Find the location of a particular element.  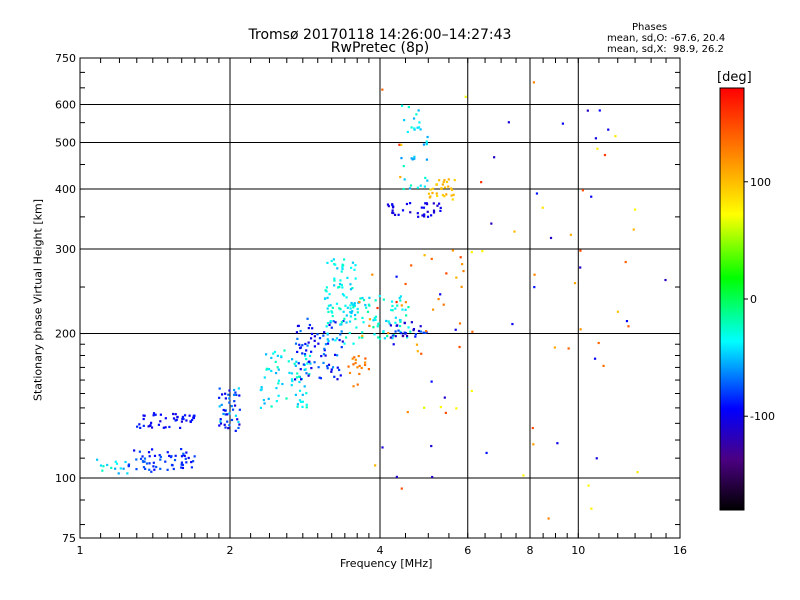

stats-heading: Phases is located at coordinates (650, 27).